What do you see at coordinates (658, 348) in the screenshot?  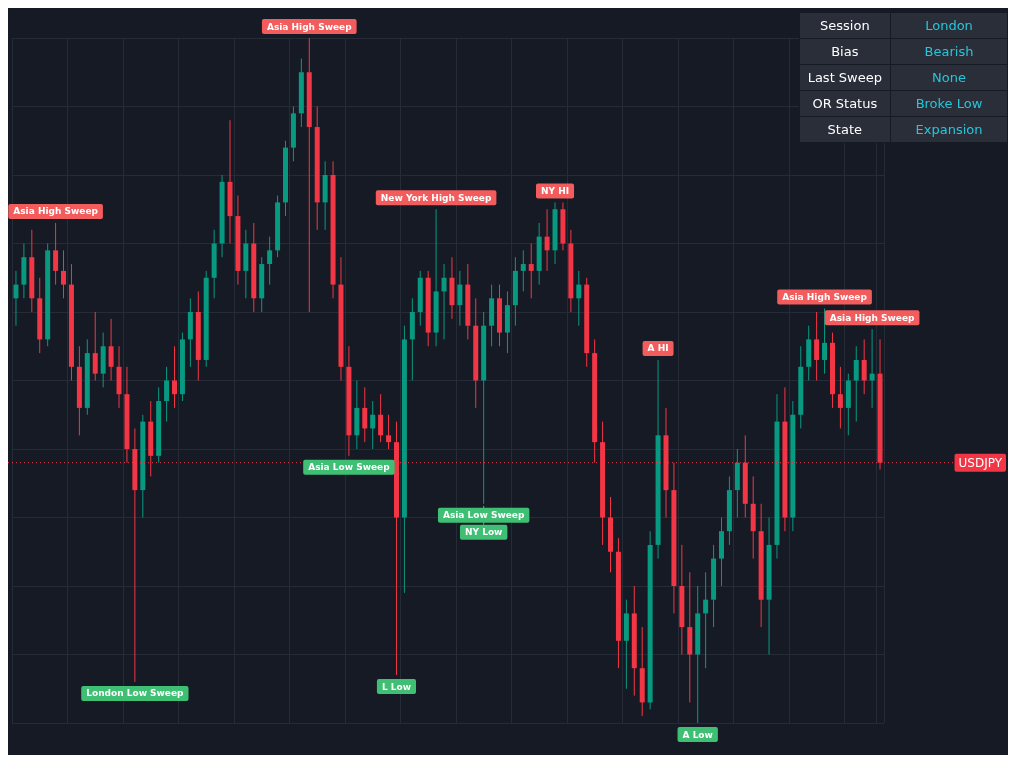 I see `annotation: A HI` at bounding box center [658, 348].